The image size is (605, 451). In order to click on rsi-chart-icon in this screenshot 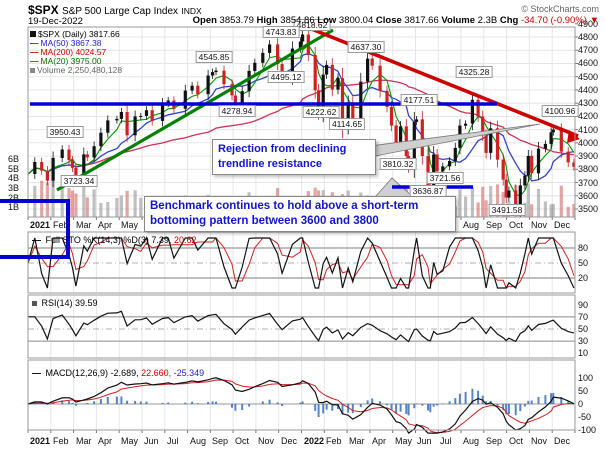, I will do `click(34, 303)`.